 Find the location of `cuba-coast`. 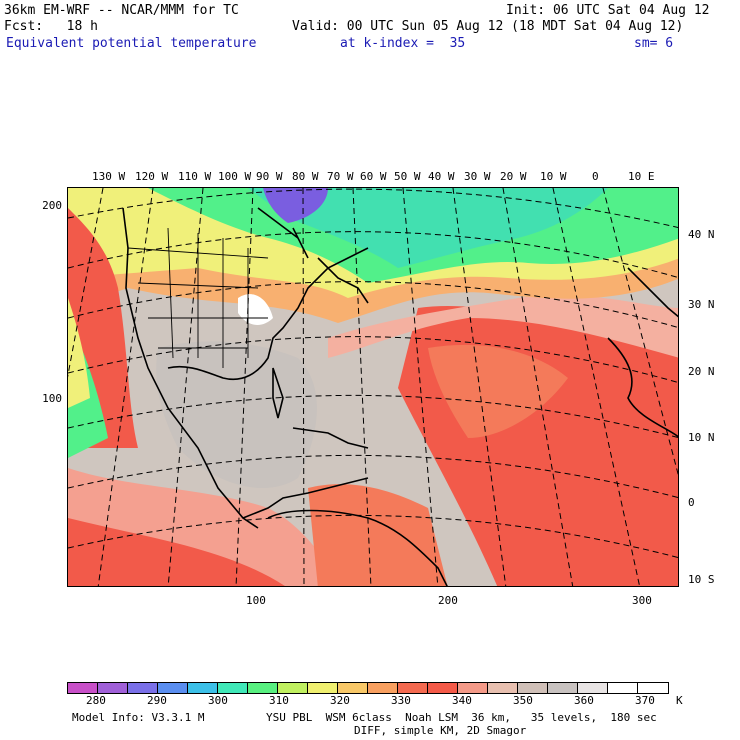

cuba-coast is located at coordinates (330, 438).